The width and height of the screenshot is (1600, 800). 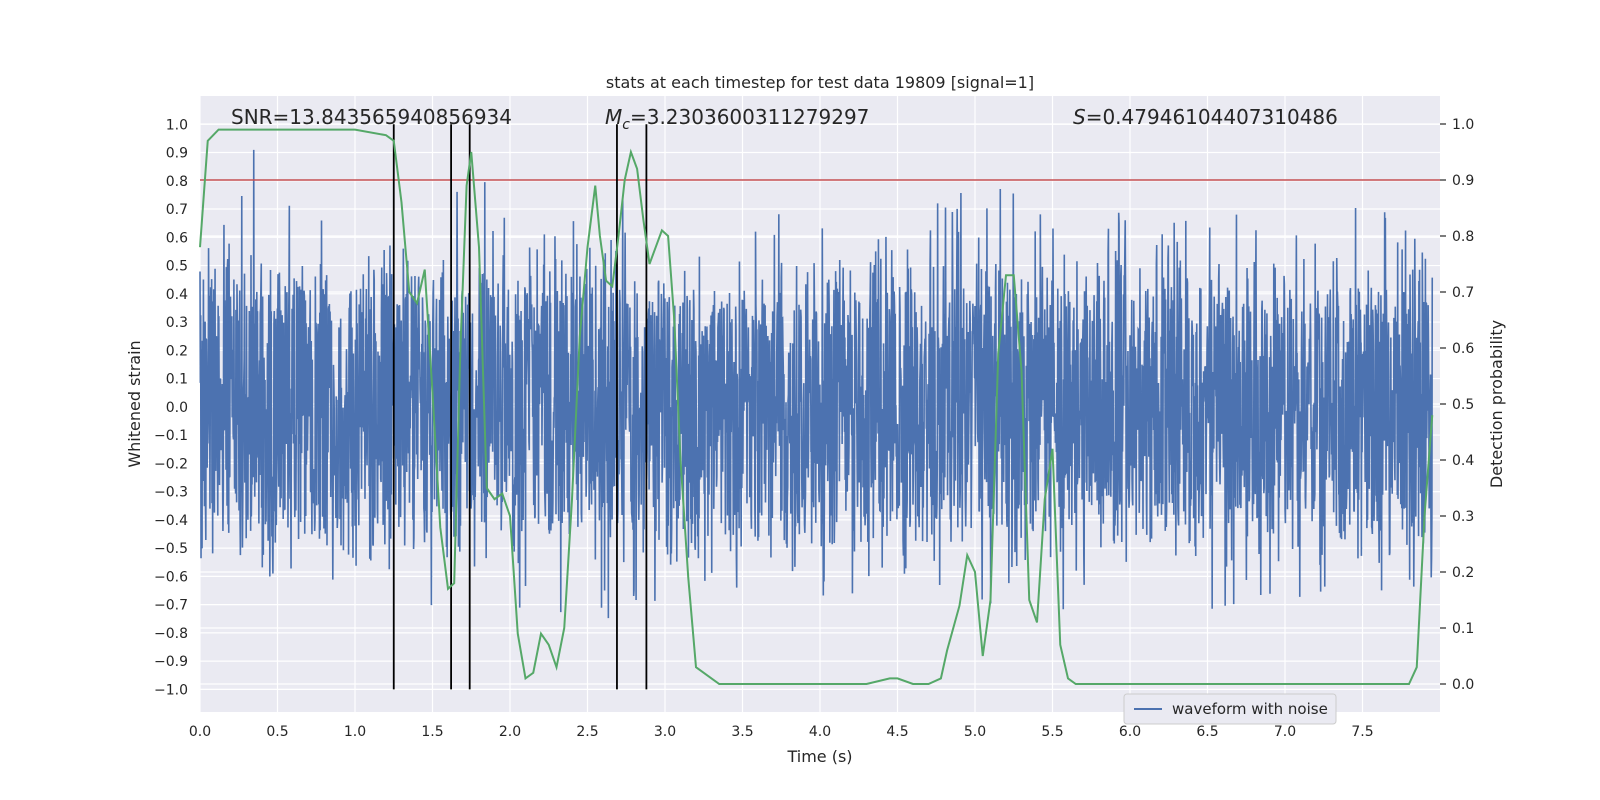 I want to click on s-value: =0.47946104407310486, so click(x=1212, y=117).